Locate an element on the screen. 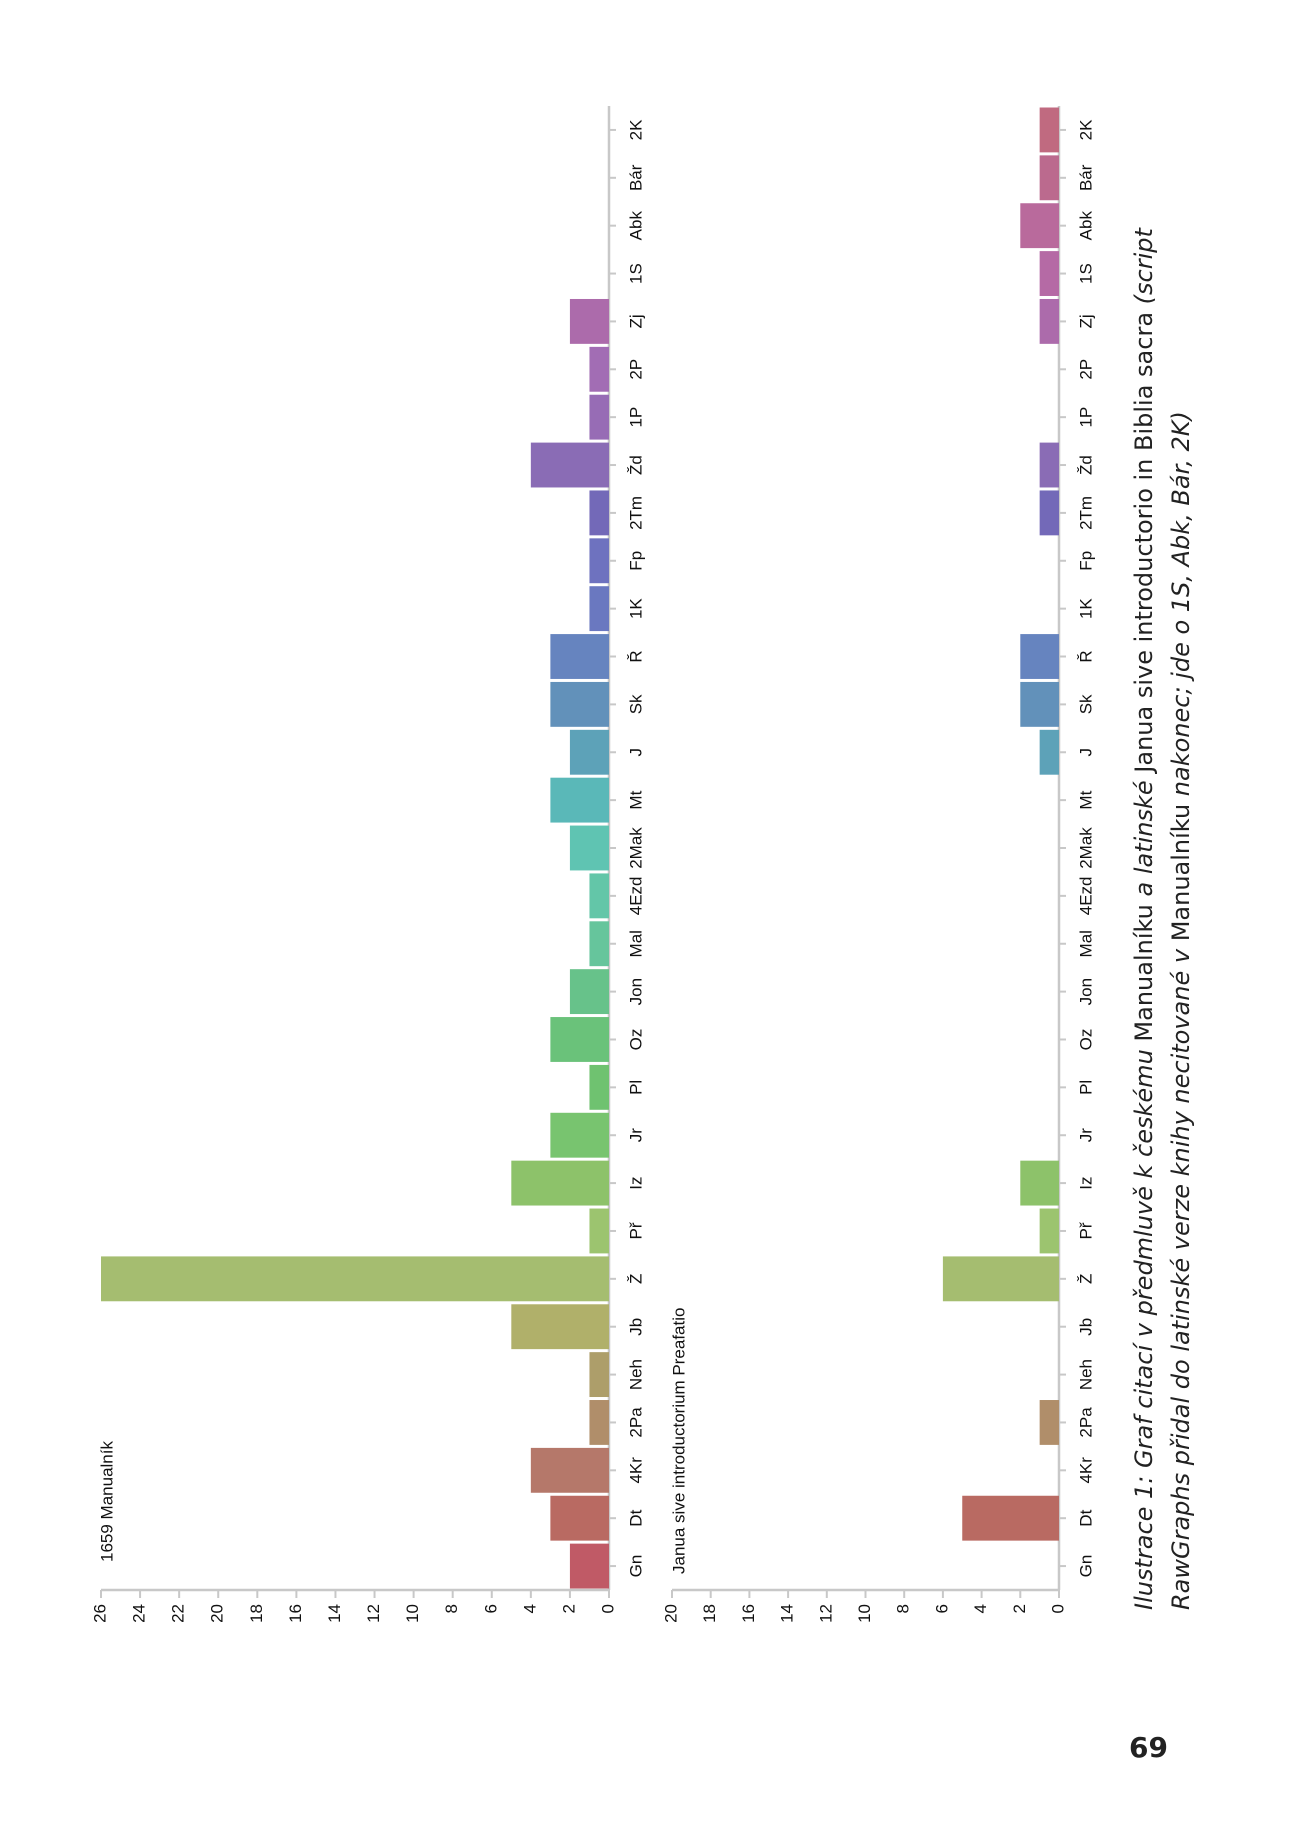 This screenshot has height=1846, width=1298. bar-mt is located at coordinates (579, 800).